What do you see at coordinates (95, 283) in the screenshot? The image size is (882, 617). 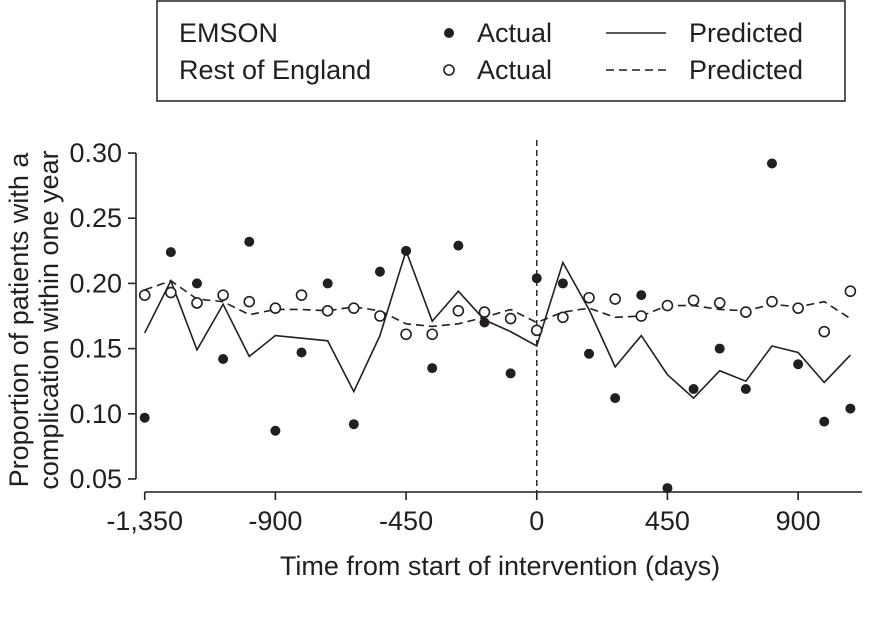 I see `y-tick-label: 0.20` at bounding box center [95, 283].